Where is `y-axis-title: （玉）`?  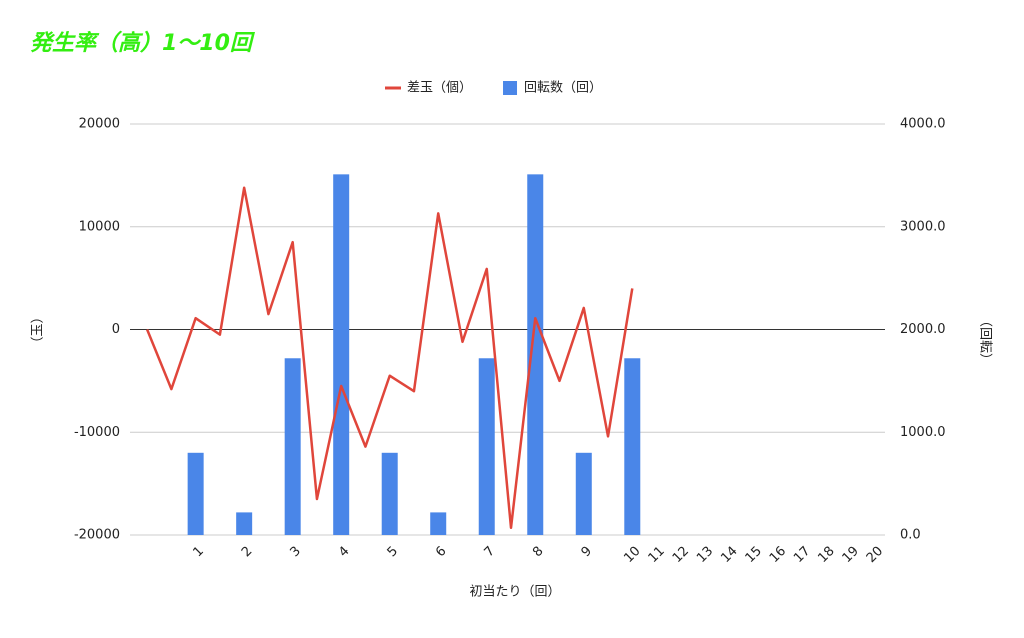 y-axis-title: （玉） is located at coordinates (38, 329).